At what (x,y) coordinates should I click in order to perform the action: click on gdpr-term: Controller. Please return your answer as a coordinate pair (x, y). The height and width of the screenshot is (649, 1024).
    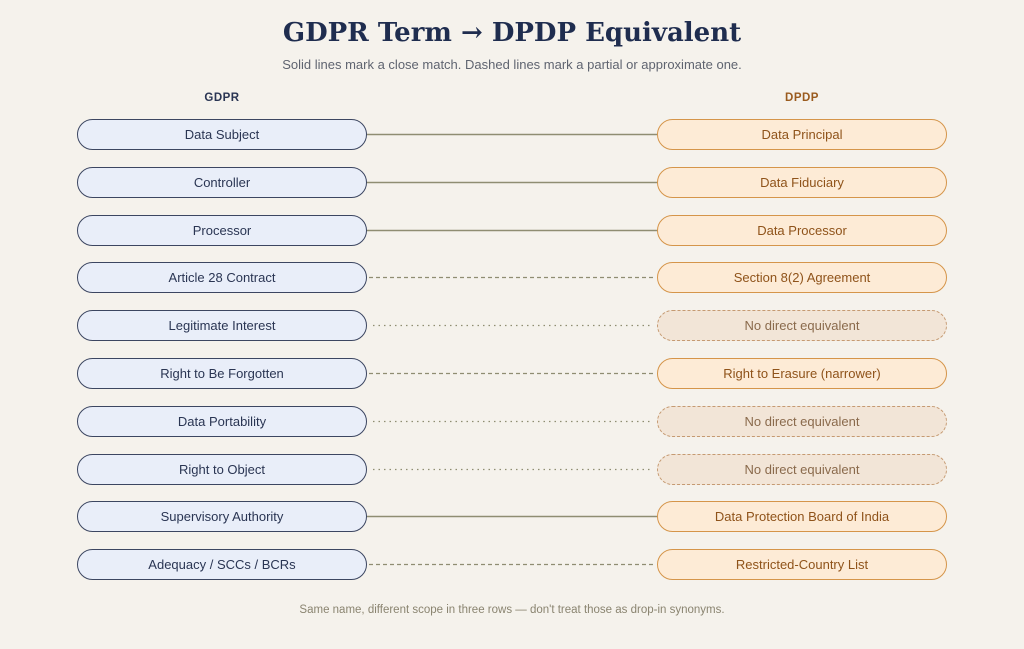
    Looking at the image, I should click on (222, 182).